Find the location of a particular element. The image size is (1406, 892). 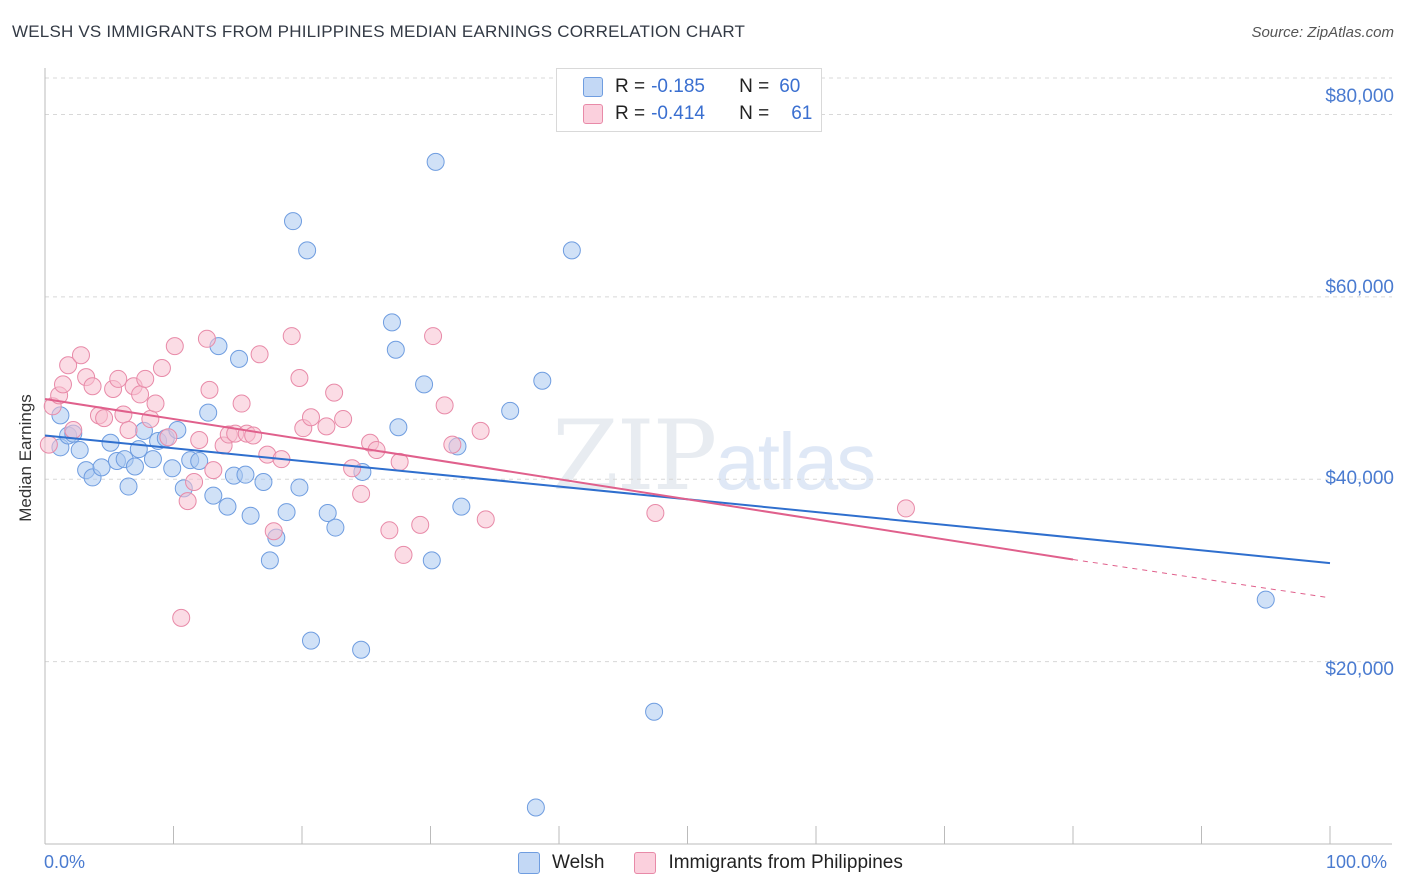

y-tick-60000: $60,000 is located at coordinates (1359, 287).